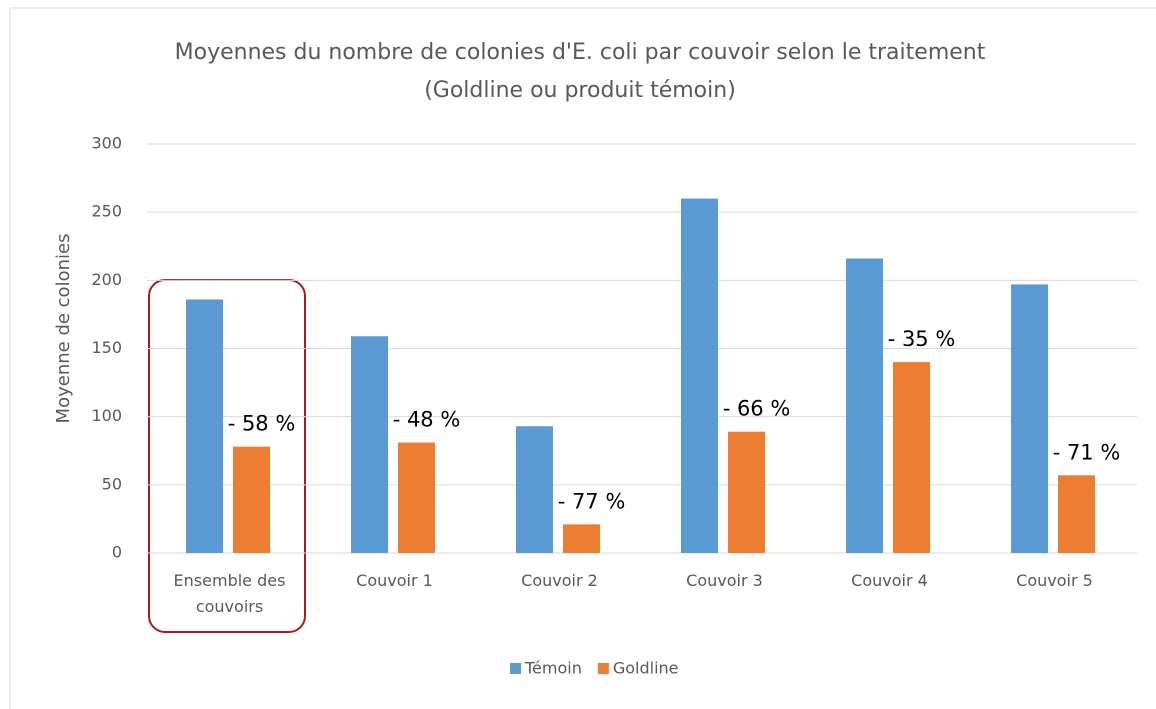 This screenshot has width=1156, height=709. What do you see at coordinates (553, 668) in the screenshot?
I see `legend-label: Témoin` at bounding box center [553, 668].